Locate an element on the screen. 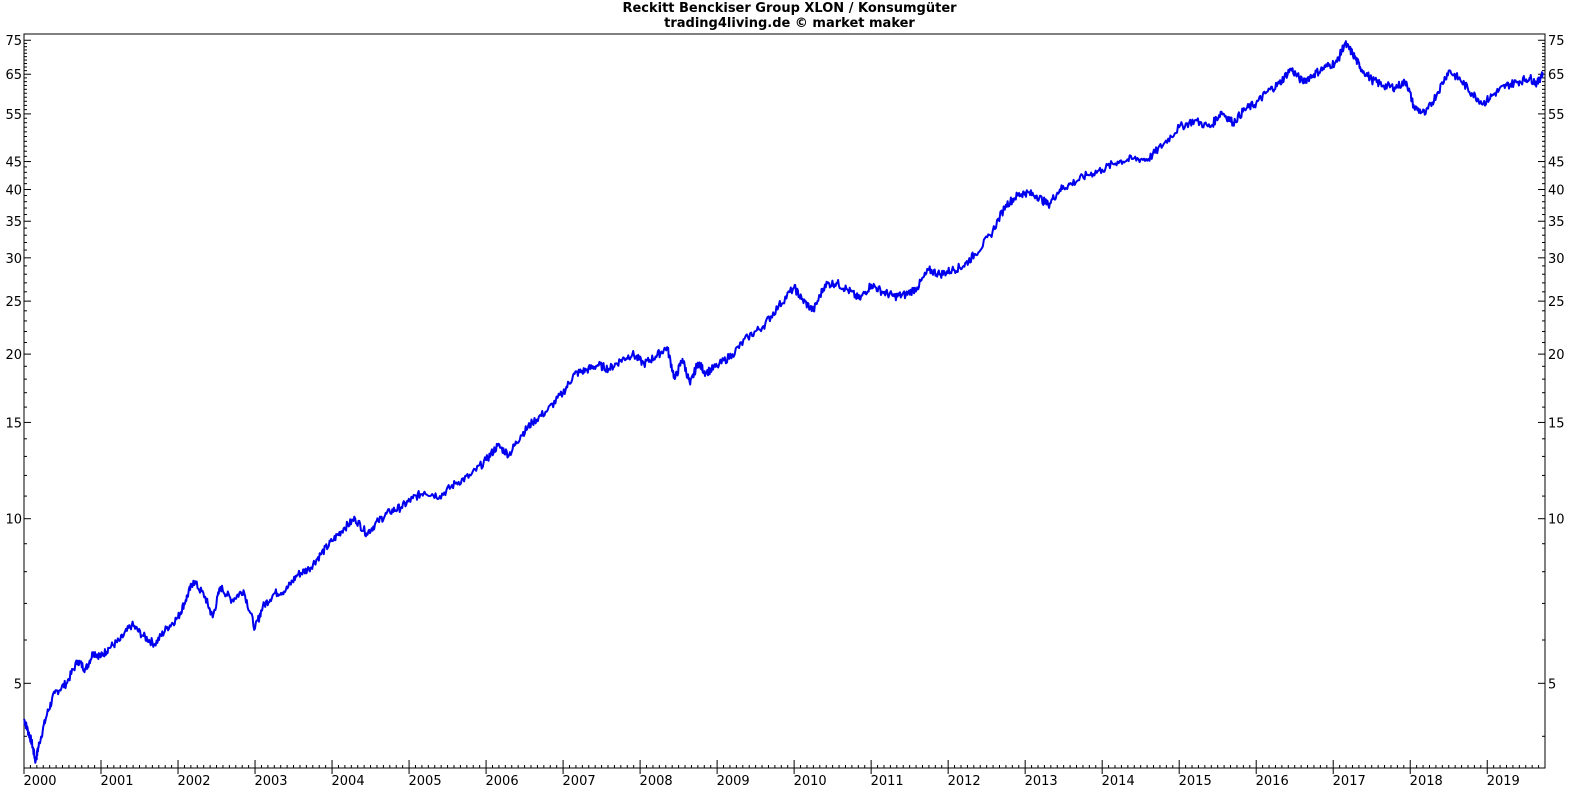 The image size is (1579, 797). y-tick-label-left: 55 is located at coordinates (13, 115).